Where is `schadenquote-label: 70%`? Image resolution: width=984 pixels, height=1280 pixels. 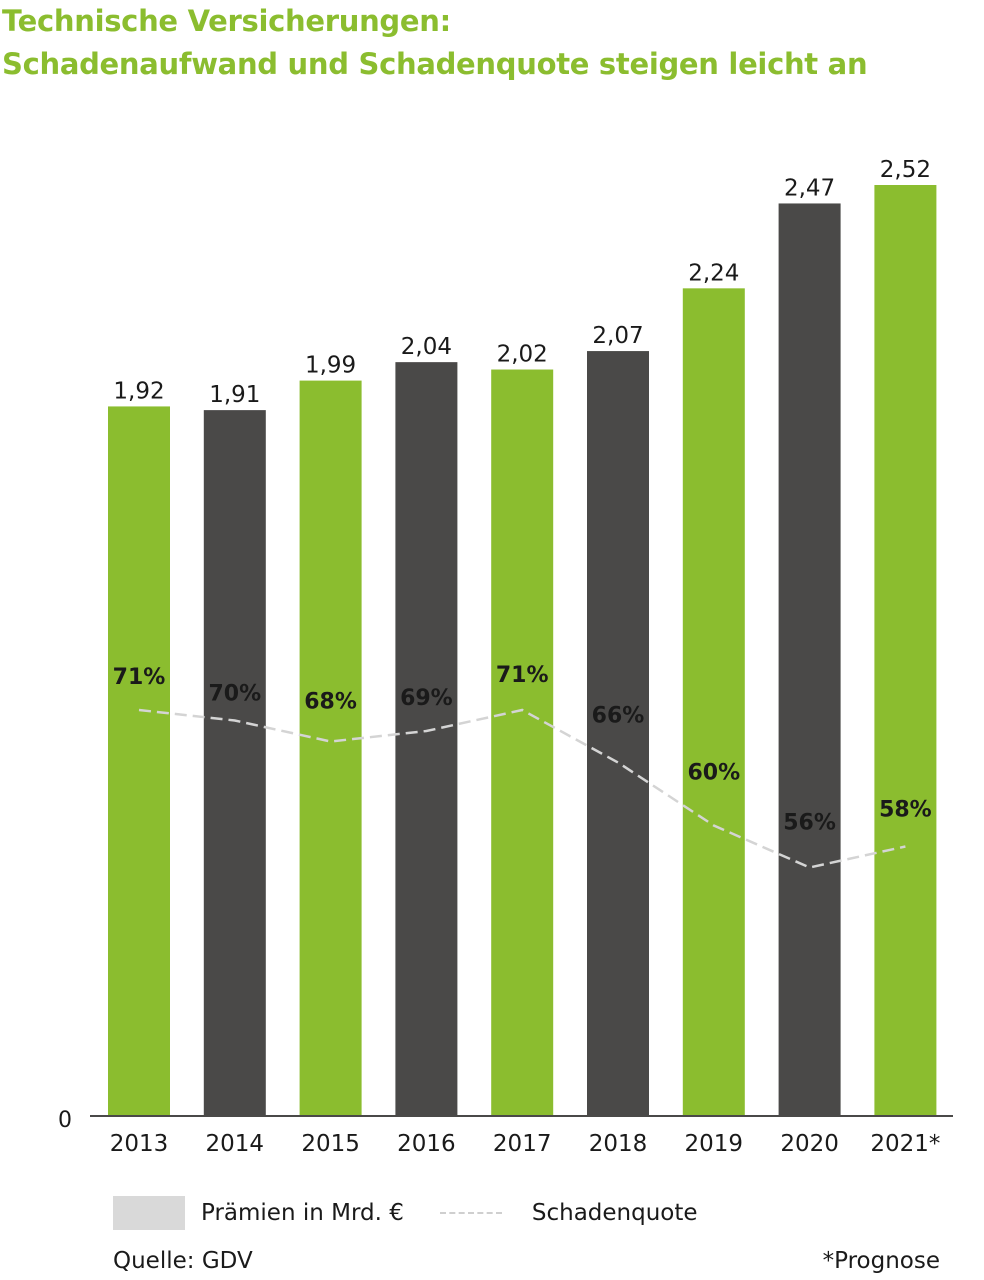
schadenquote-label: 70% is located at coordinates (234, 694).